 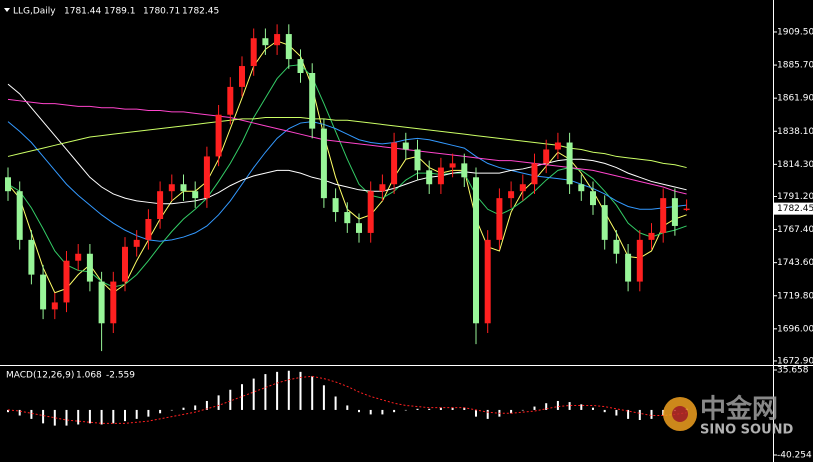 I want to click on watermark: 中金网 SINO SOUND, so click(x=728, y=416).